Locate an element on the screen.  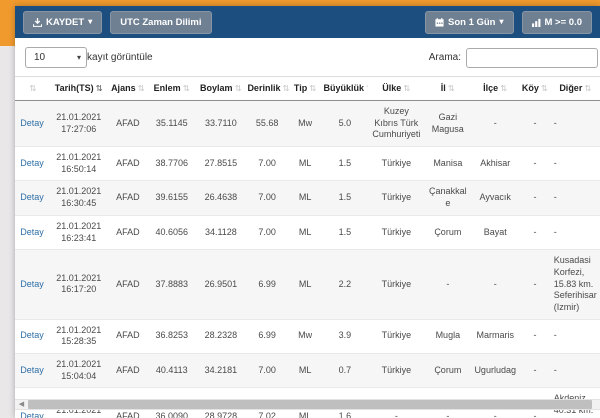
scrollbar-thumb is located at coordinates (310, 404).